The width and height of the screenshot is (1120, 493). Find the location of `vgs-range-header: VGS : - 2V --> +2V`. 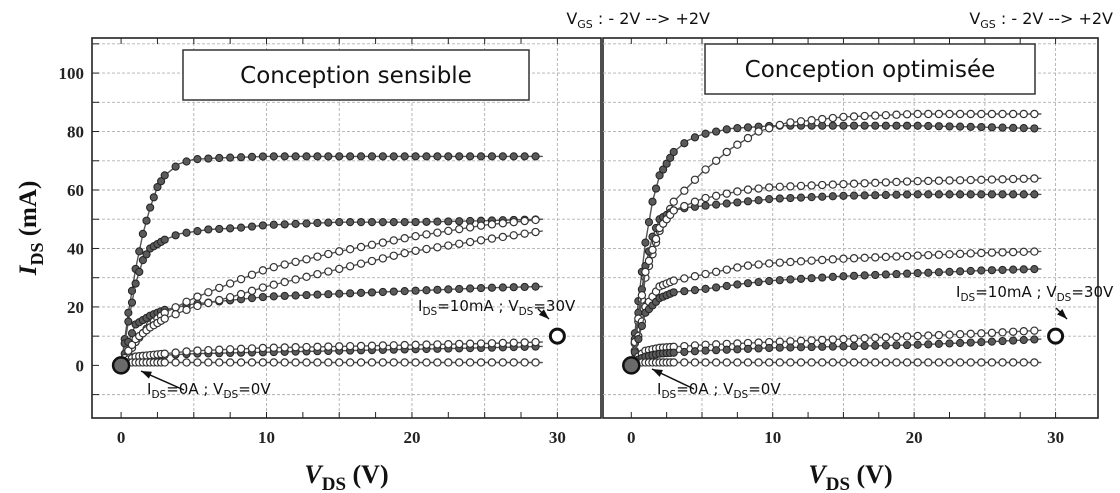

vgs-range-header: VGS : - 2V --> +2V is located at coordinates (638, 20).